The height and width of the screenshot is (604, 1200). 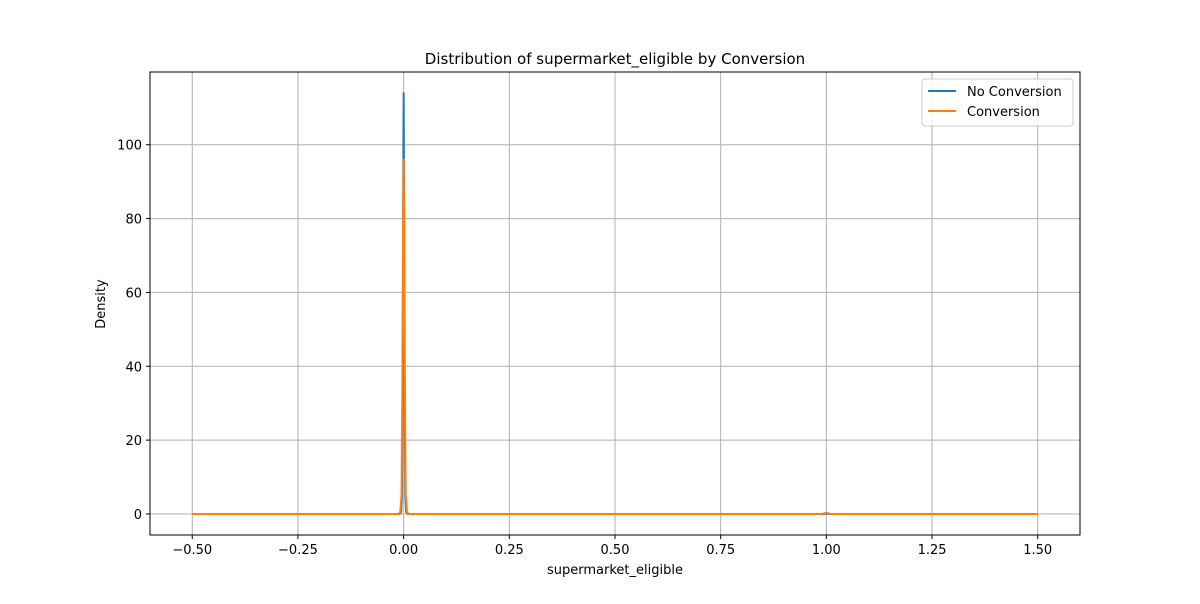 What do you see at coordinates (133, 293) in the screenshot?
I see `y-tick-label: 60` at bounding box center [133, 293].